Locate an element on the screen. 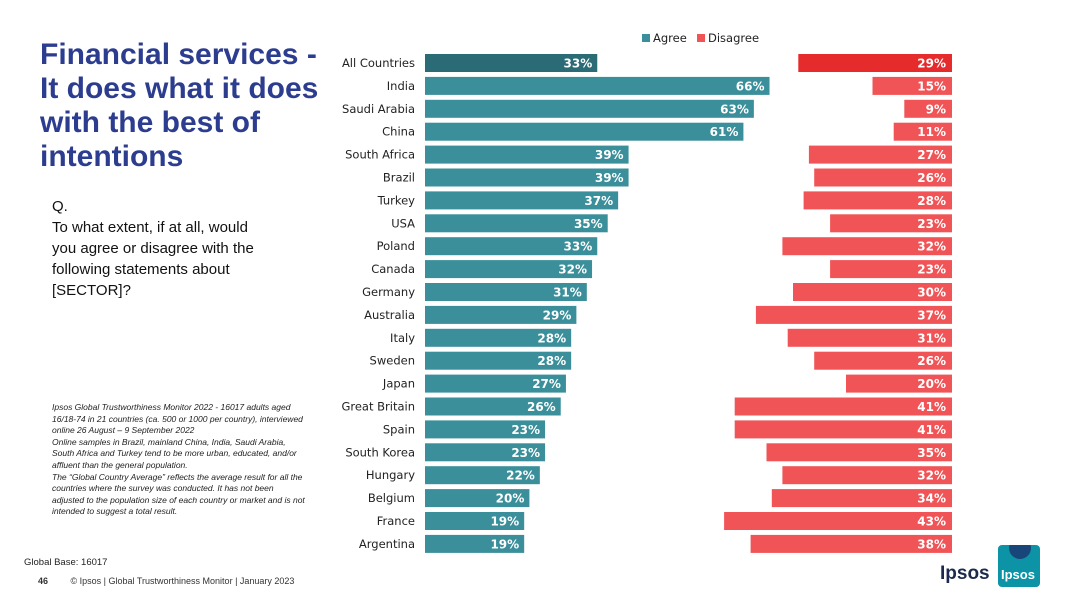 The height and width of the screenshot is (607, 1080). category-label: Hungary is located at coordinates (390, 475).